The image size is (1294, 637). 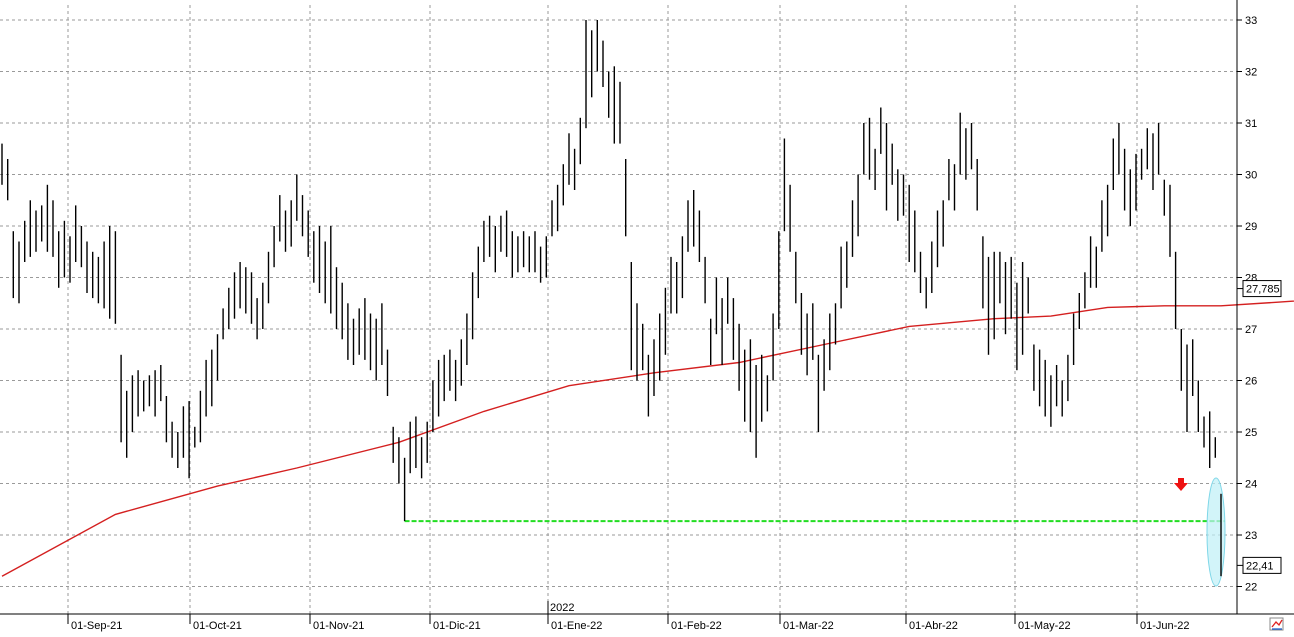 I want to click on highlight-layer, so click(x=1216, y=532).